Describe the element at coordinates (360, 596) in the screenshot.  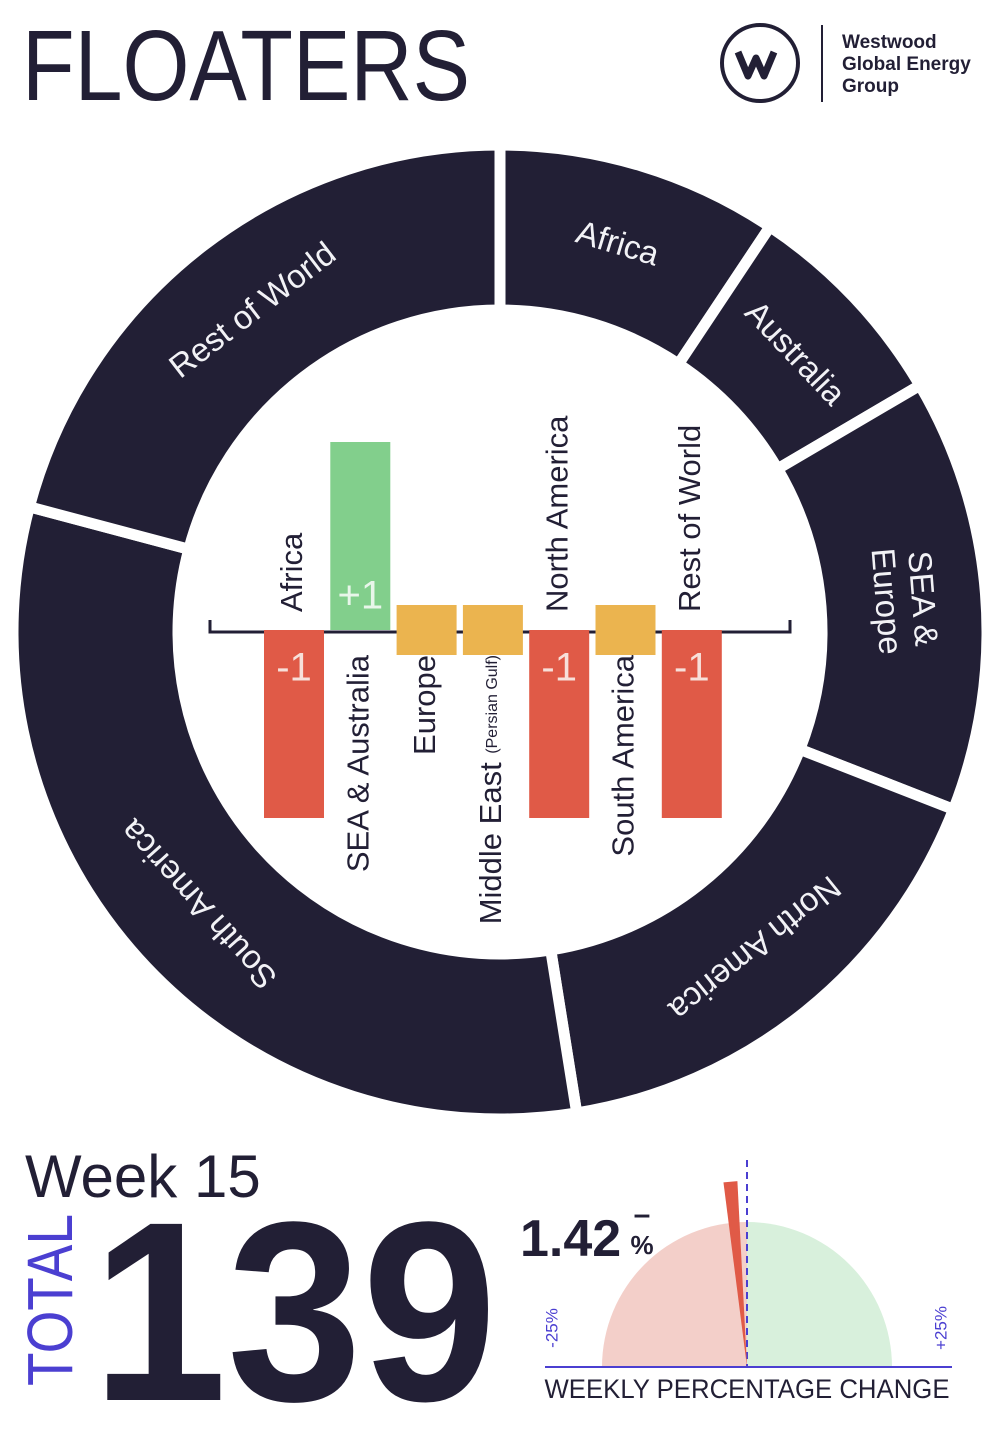
I see `bar-value-label: +1` at that location.